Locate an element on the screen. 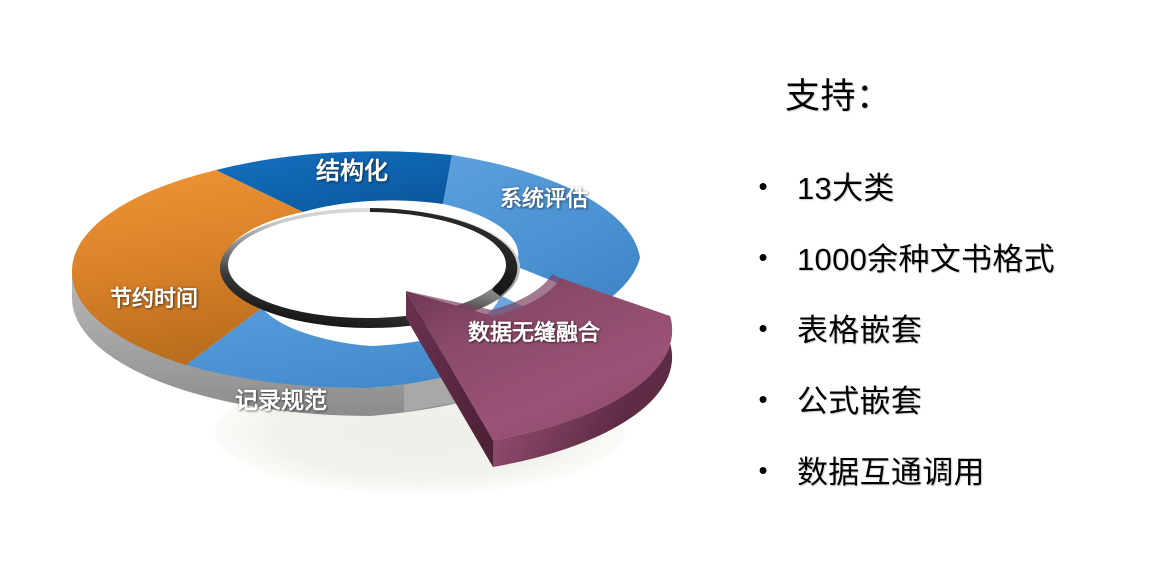 The height and width of the screenshot is (572, 1174). list-item: • 数据互通调用 is located at coordinates (959, 469).